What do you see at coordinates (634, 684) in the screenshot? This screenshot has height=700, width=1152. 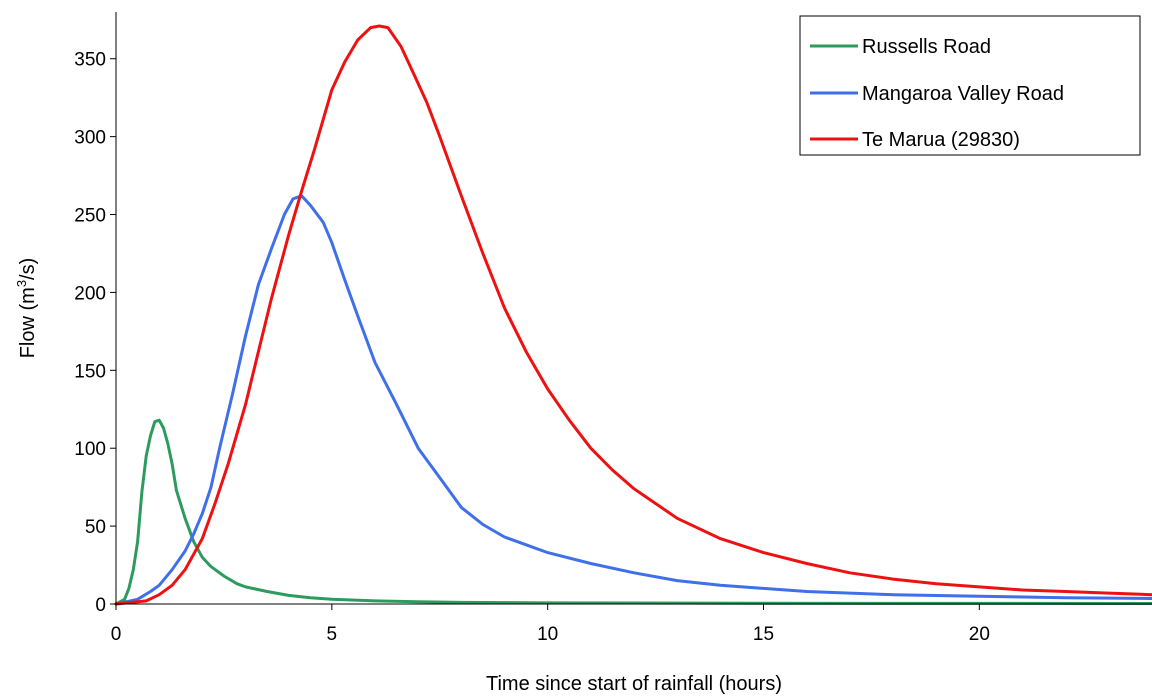 I see `x-axis-title: Time since start of rainfall (hours)` at bounding box center [634, 684].